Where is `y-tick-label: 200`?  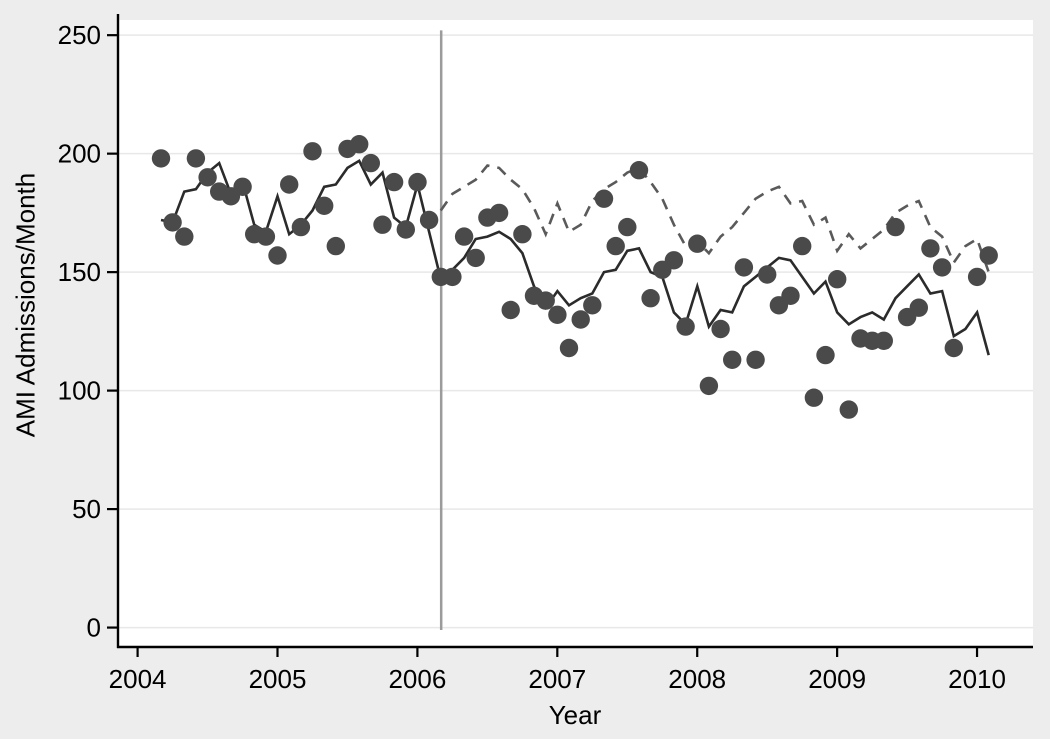
y-tick-label: 200 is located at coordinates (79, 154).